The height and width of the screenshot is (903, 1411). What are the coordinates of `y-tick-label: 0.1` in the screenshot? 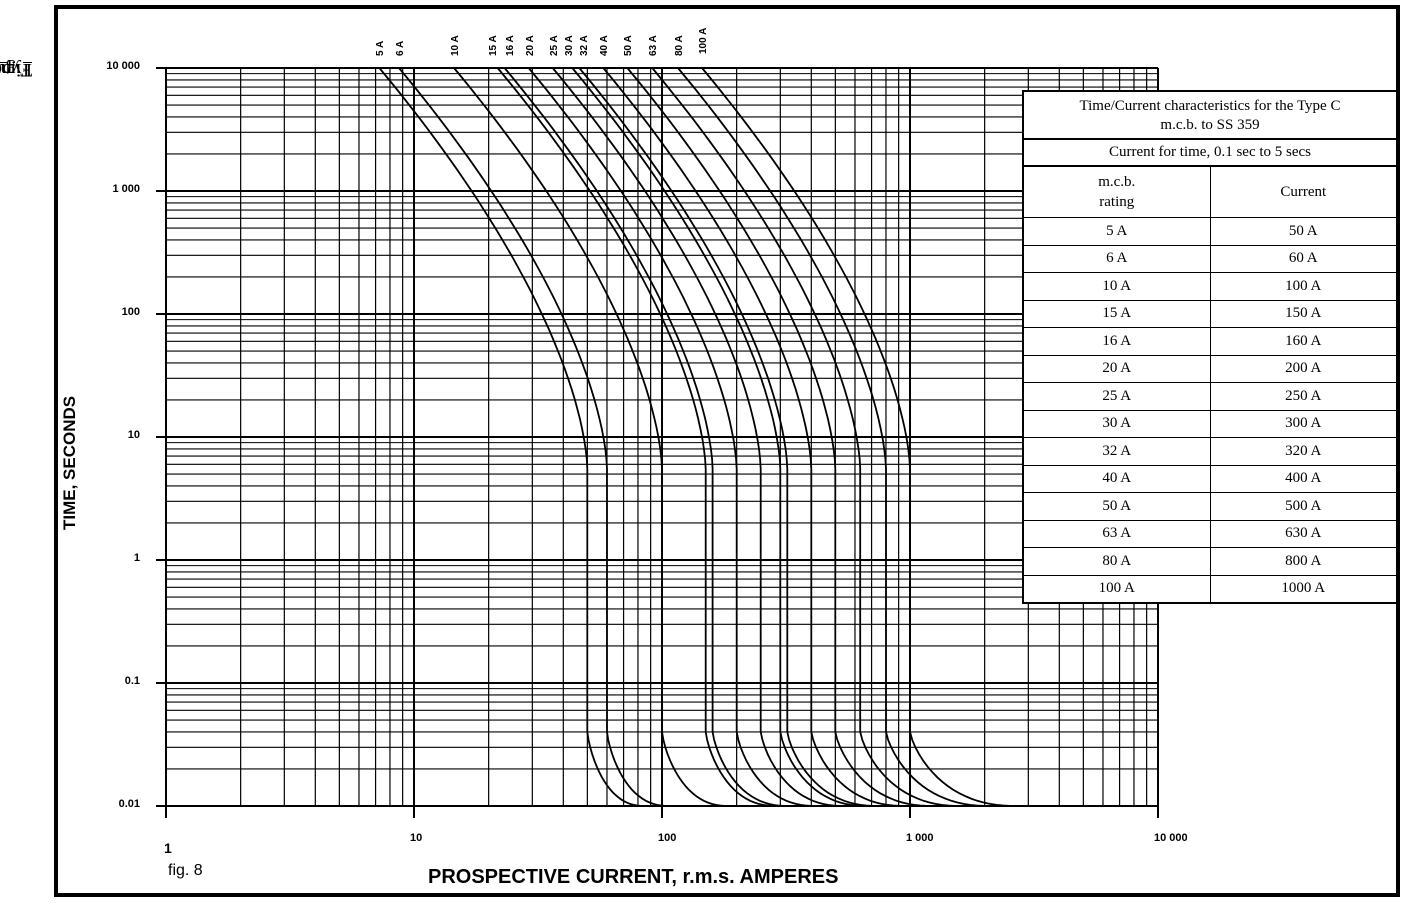 It's located at (132, 681).